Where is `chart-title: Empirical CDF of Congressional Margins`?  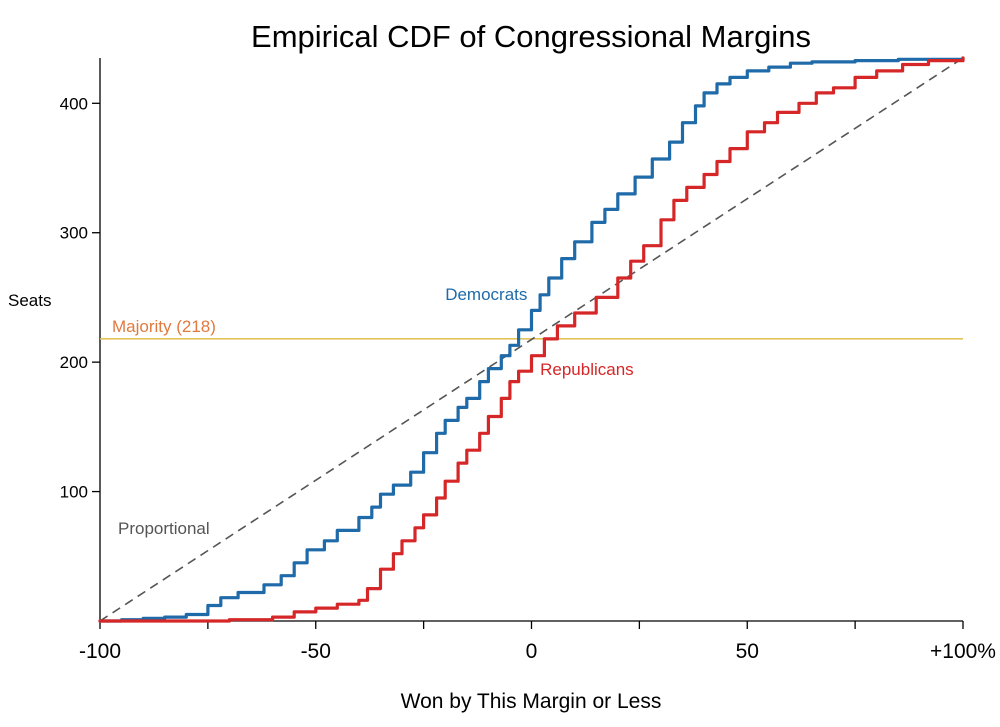
chart-title: Empirical CDF of Congressional Margins is located at coordinates (531, 36).